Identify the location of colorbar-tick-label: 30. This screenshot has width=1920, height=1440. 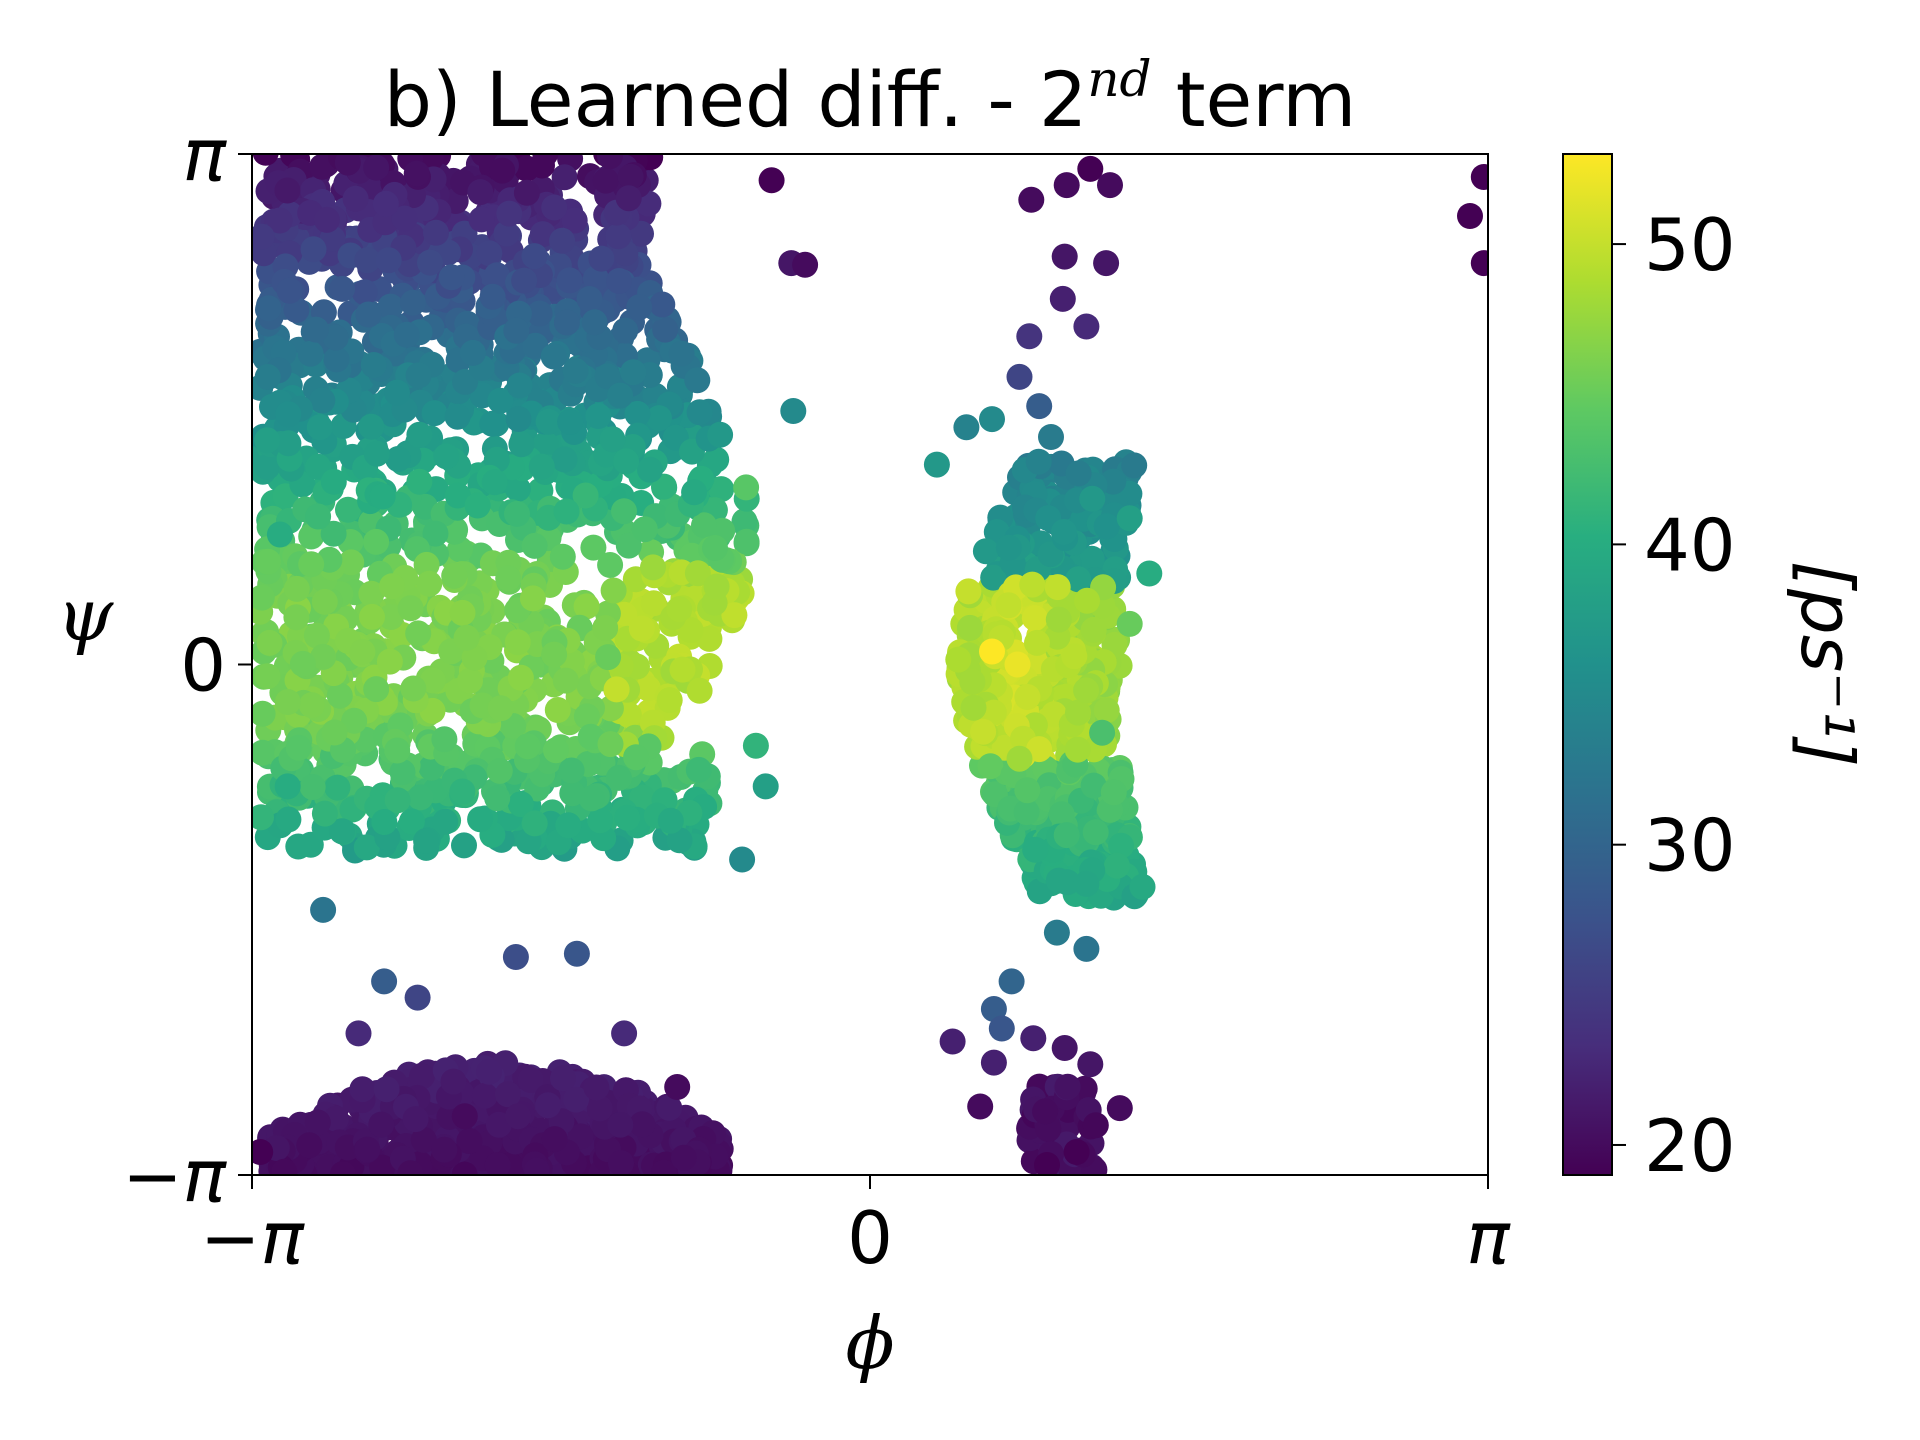
(1690, 846).